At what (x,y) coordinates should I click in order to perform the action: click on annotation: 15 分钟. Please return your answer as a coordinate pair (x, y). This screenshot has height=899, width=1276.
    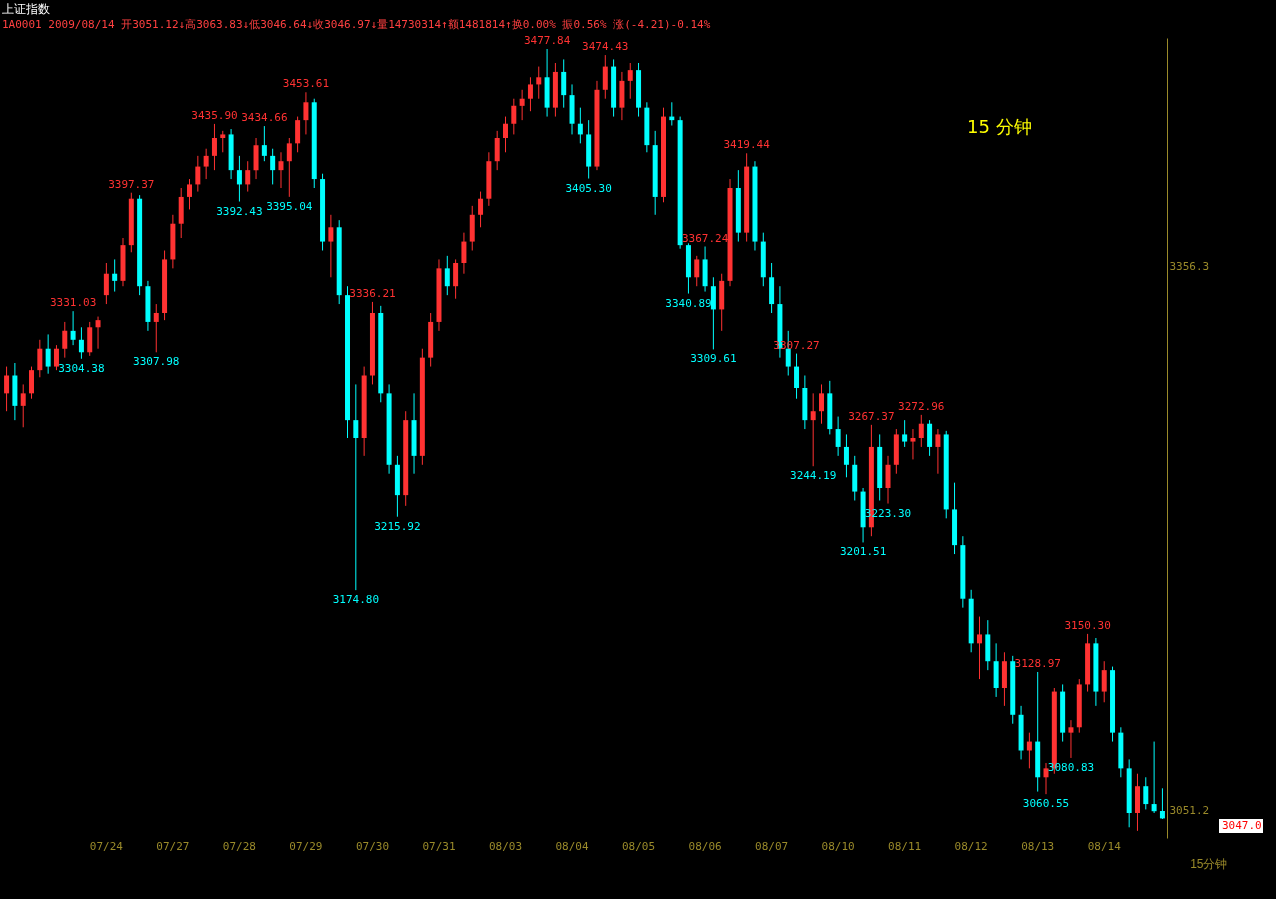
    Looking at the image, I should click on (999, 126).